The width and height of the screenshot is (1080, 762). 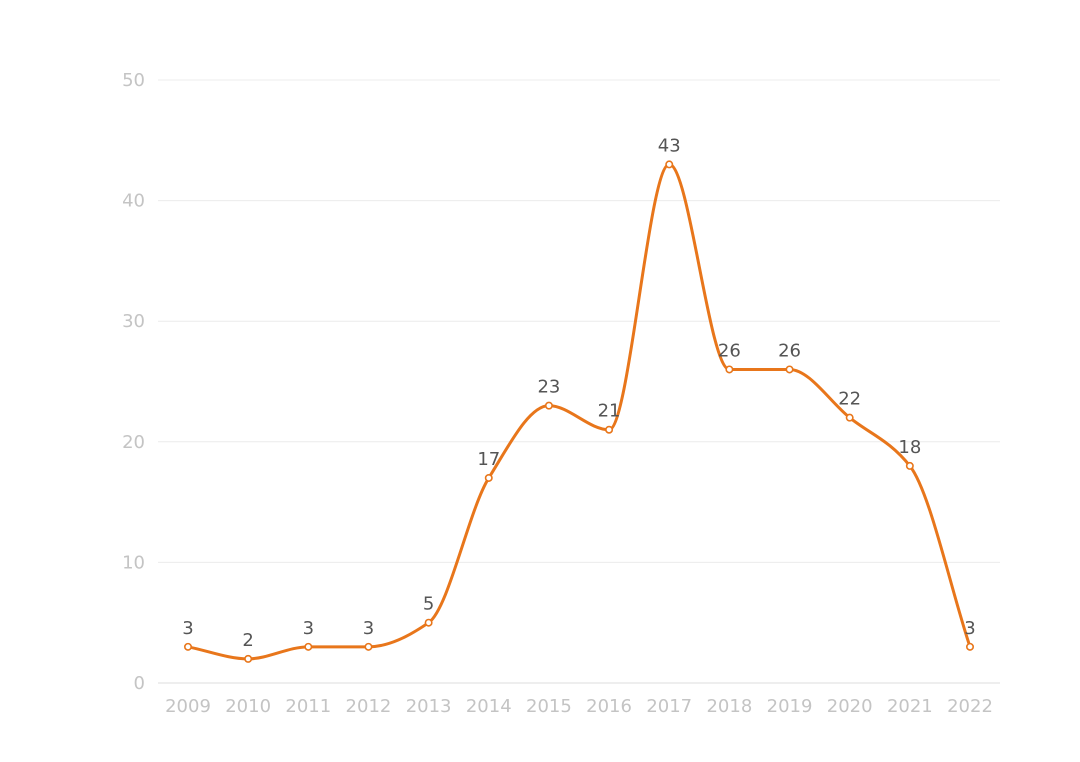 I want to click on y-tick-label: 40, so click(x=133, y=201).